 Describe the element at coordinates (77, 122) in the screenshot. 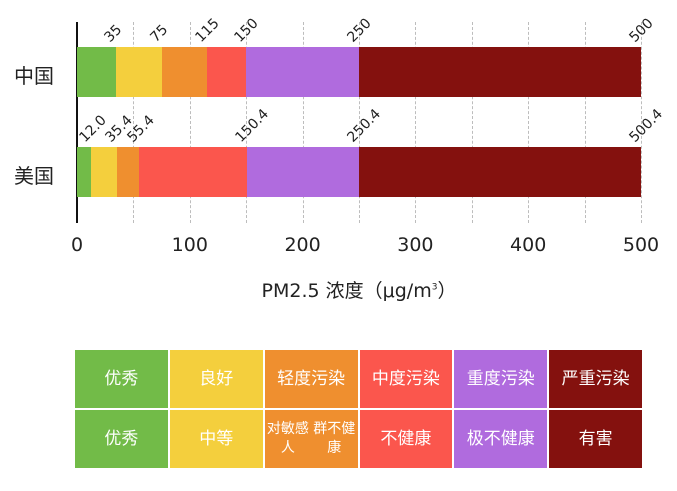

I see `y-axis-line` at that location.